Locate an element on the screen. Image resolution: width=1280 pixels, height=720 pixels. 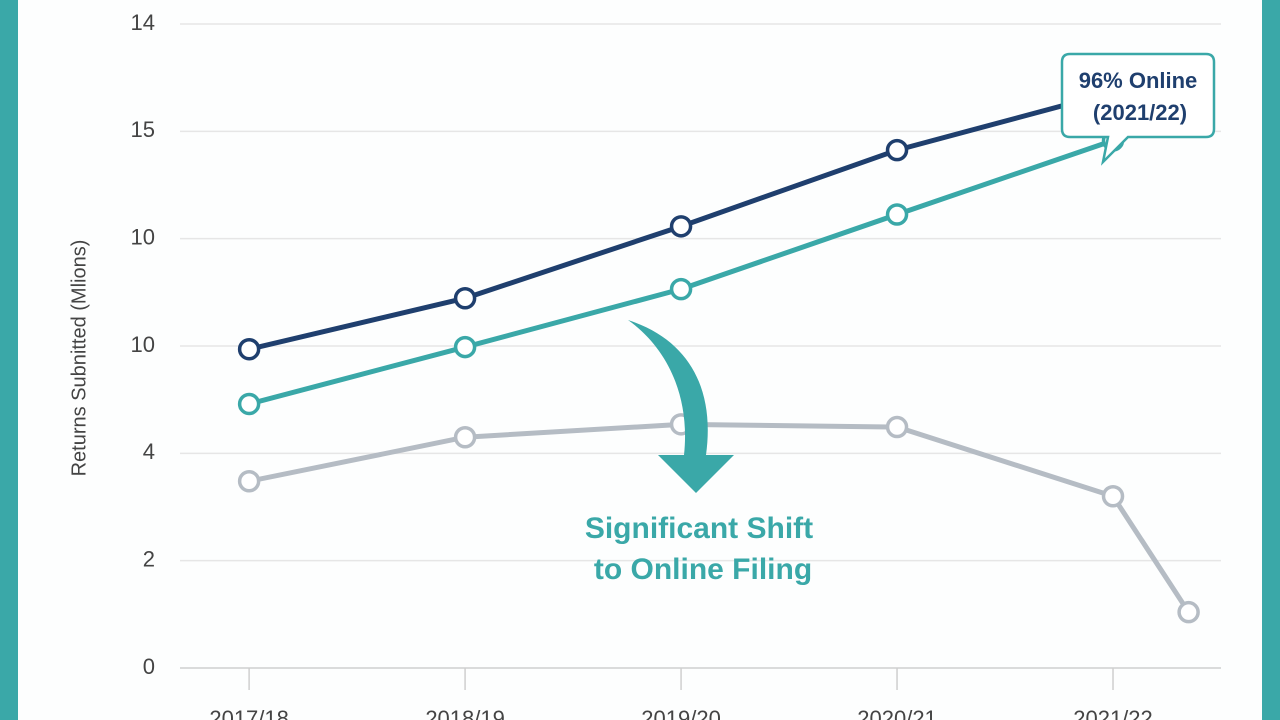
y-axis-label: Returns Subnitted (Mlions) is located at coordinates (79, 358).